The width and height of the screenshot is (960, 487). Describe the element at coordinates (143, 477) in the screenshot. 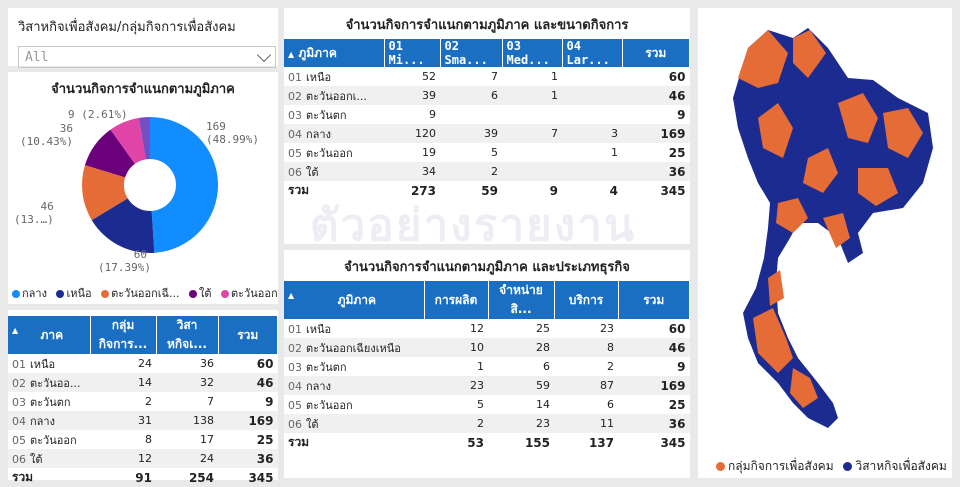

I see `table-total-row: รวม 91 254 345` at that location.